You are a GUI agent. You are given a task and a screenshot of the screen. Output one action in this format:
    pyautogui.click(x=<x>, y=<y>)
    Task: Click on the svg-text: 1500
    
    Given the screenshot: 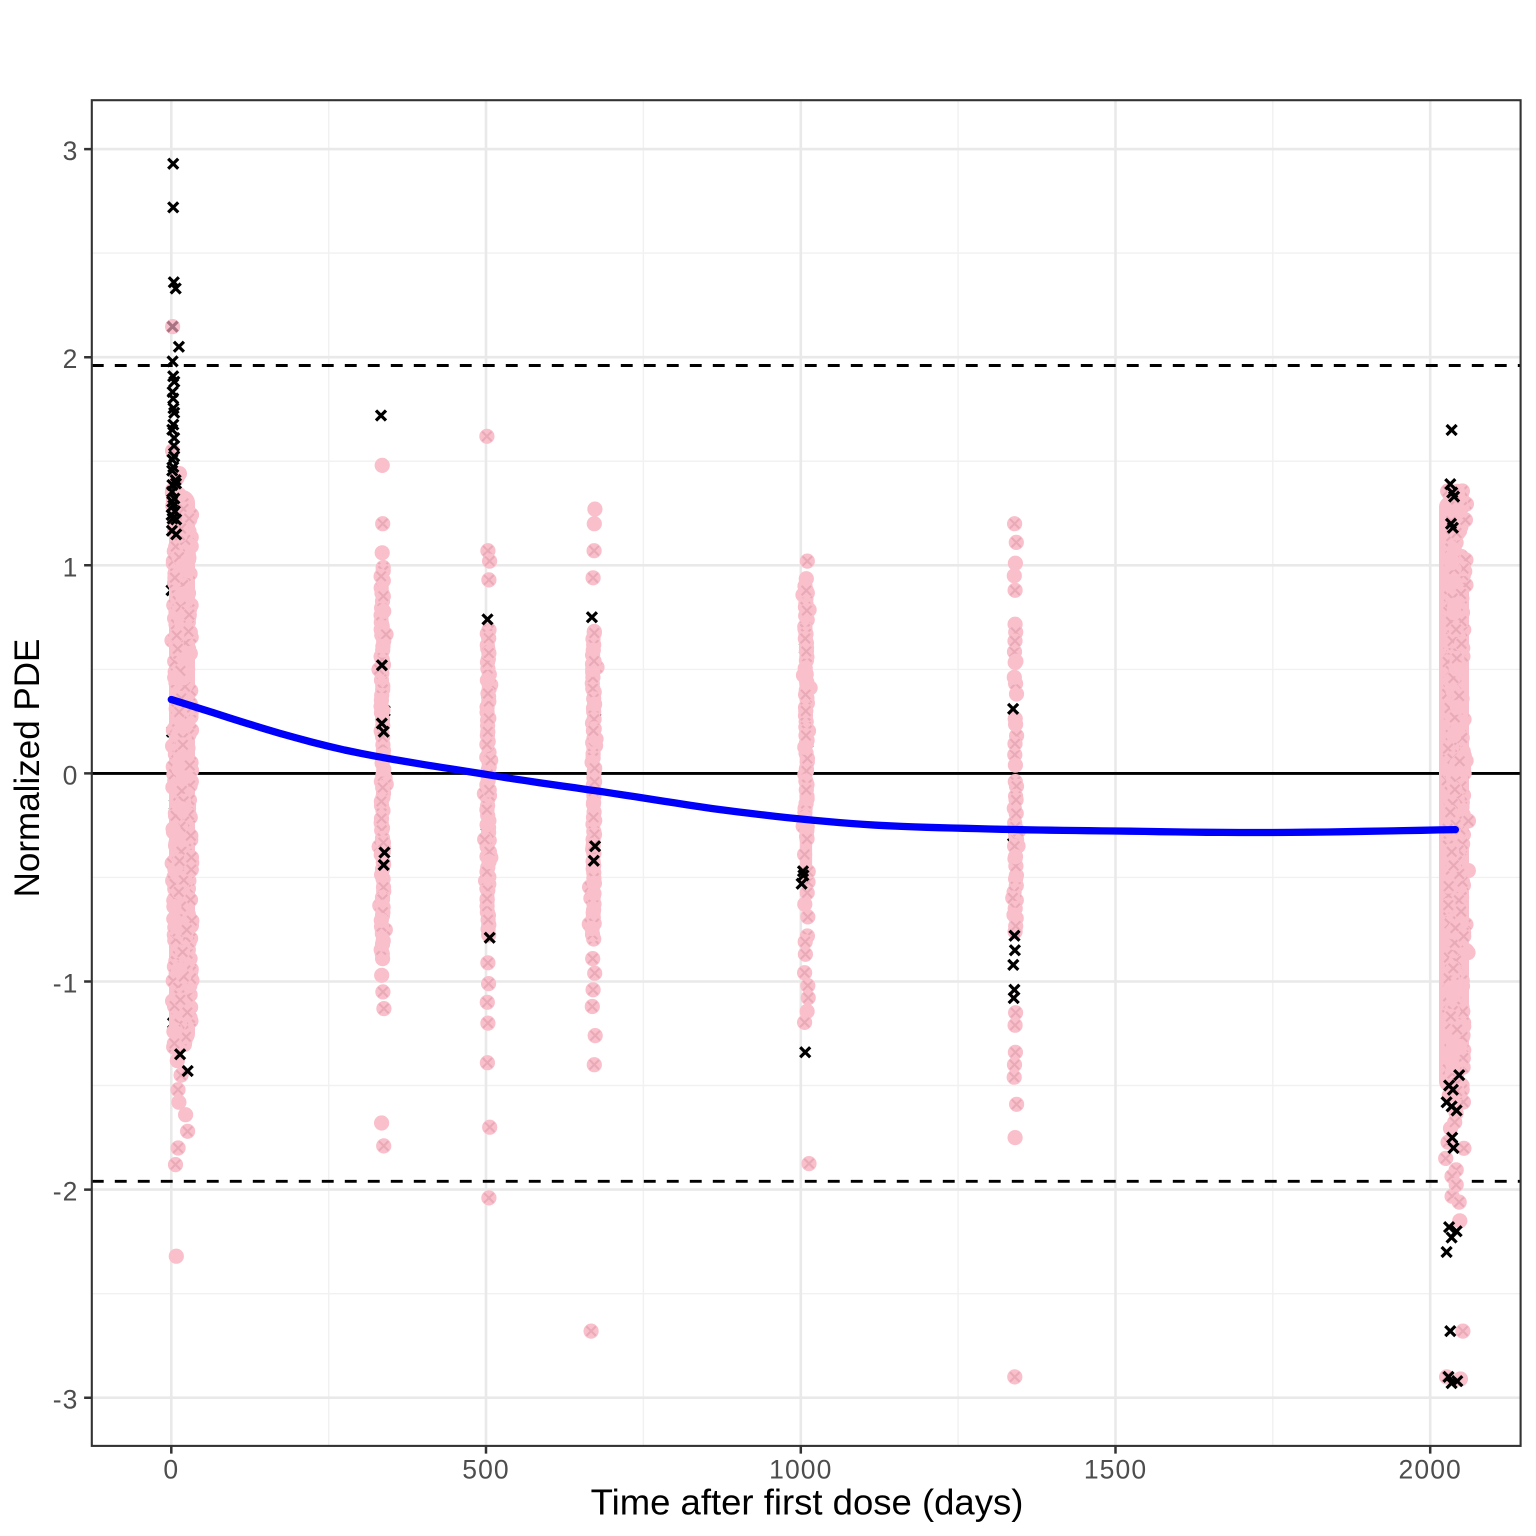 What is the action you would take?
    pyautogui.click(x=1115, y=1470)
    